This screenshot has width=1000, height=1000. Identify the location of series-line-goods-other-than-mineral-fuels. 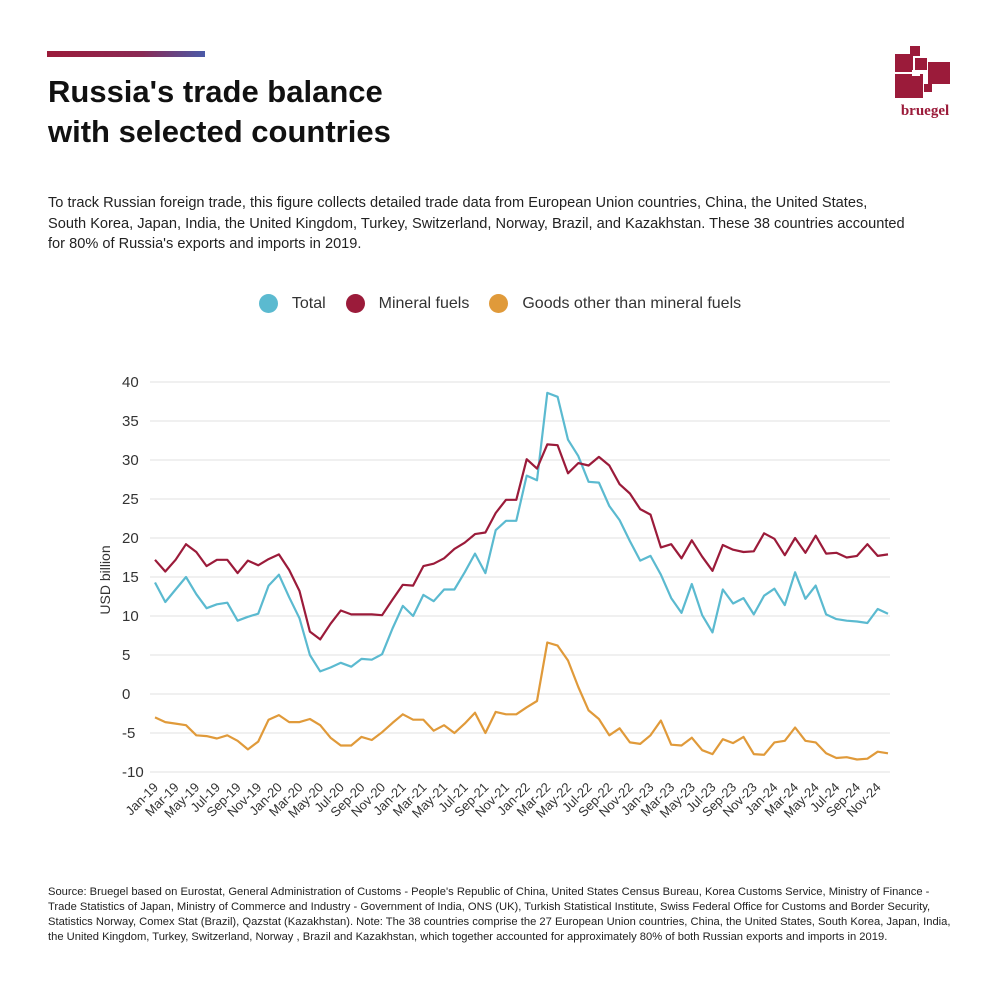
(521, 701).